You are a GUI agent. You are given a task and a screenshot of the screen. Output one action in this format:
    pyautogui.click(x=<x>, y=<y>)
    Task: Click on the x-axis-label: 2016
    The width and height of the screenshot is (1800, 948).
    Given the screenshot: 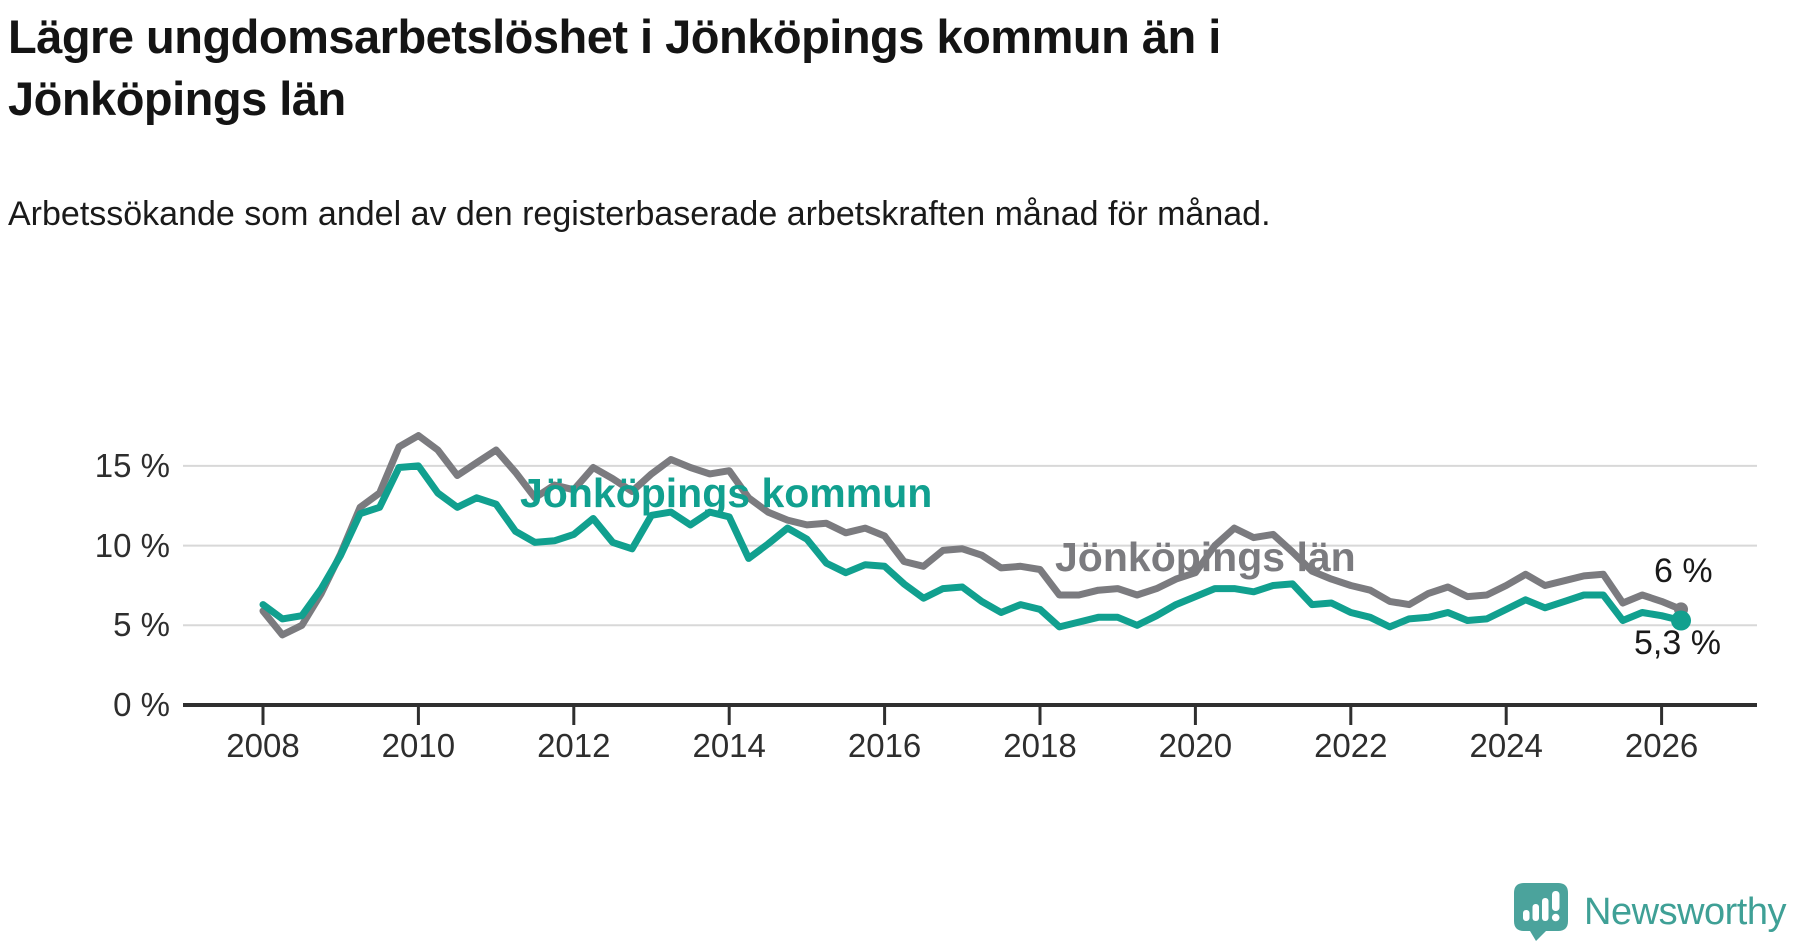 What is the action you would take?
    pyautogui.click(x=884, y=745)
    